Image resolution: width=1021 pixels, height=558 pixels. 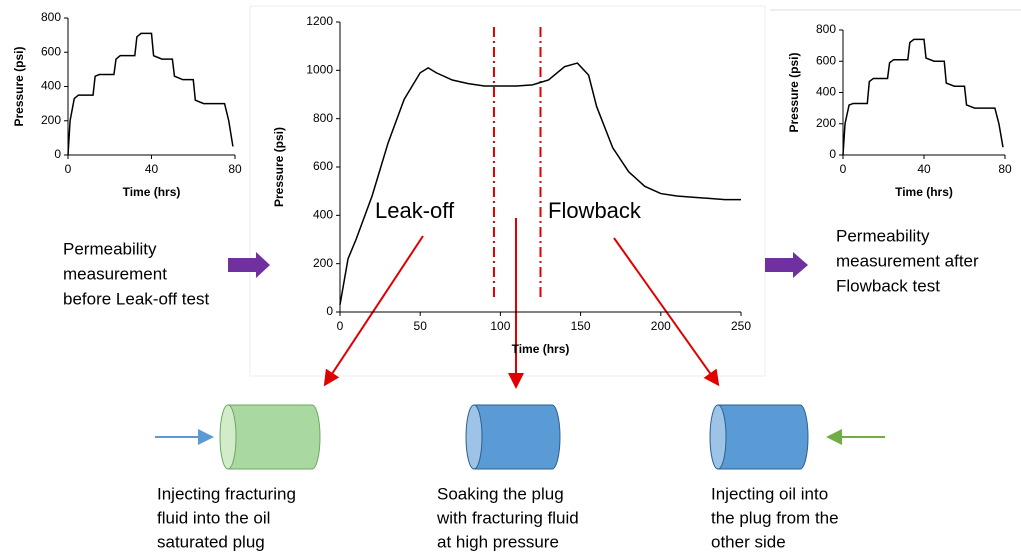 I want to click on caption: Soaking the plug, so click(x=500, y=493).